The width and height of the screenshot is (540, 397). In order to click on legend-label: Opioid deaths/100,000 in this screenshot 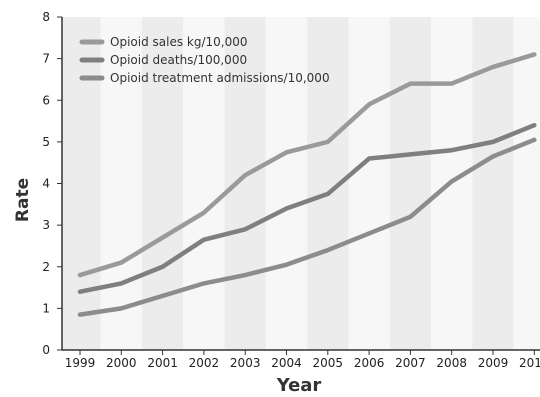, I will do `click(178, 60)`.